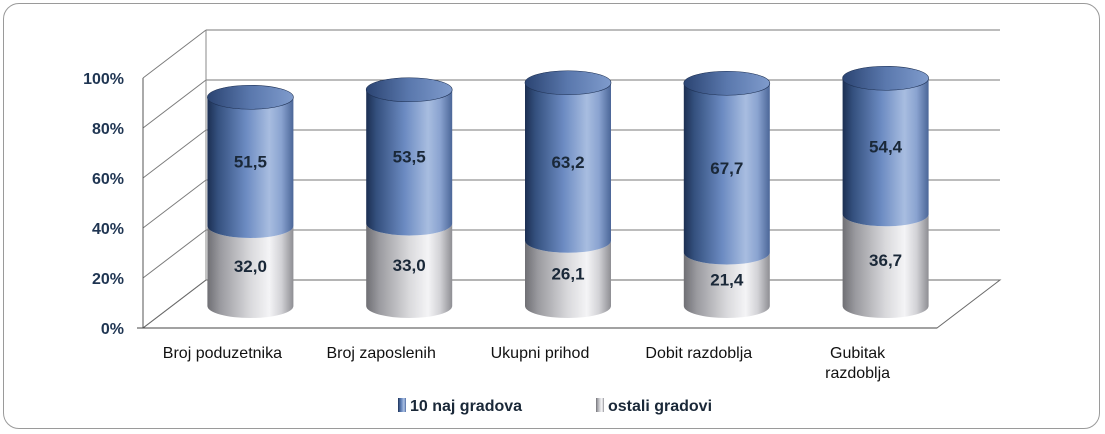 Image resolution: width=1105 pixels, height=434 pixels. What do you see at coordinates (540, 353) in the screenshot?
I see `x-tick-label: Ukupni prihod` at bounding box center [540, 353].